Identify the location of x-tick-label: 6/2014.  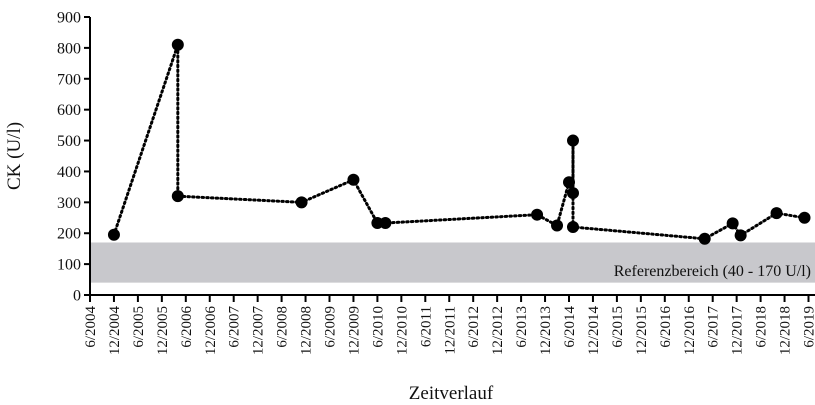
(570, 327).